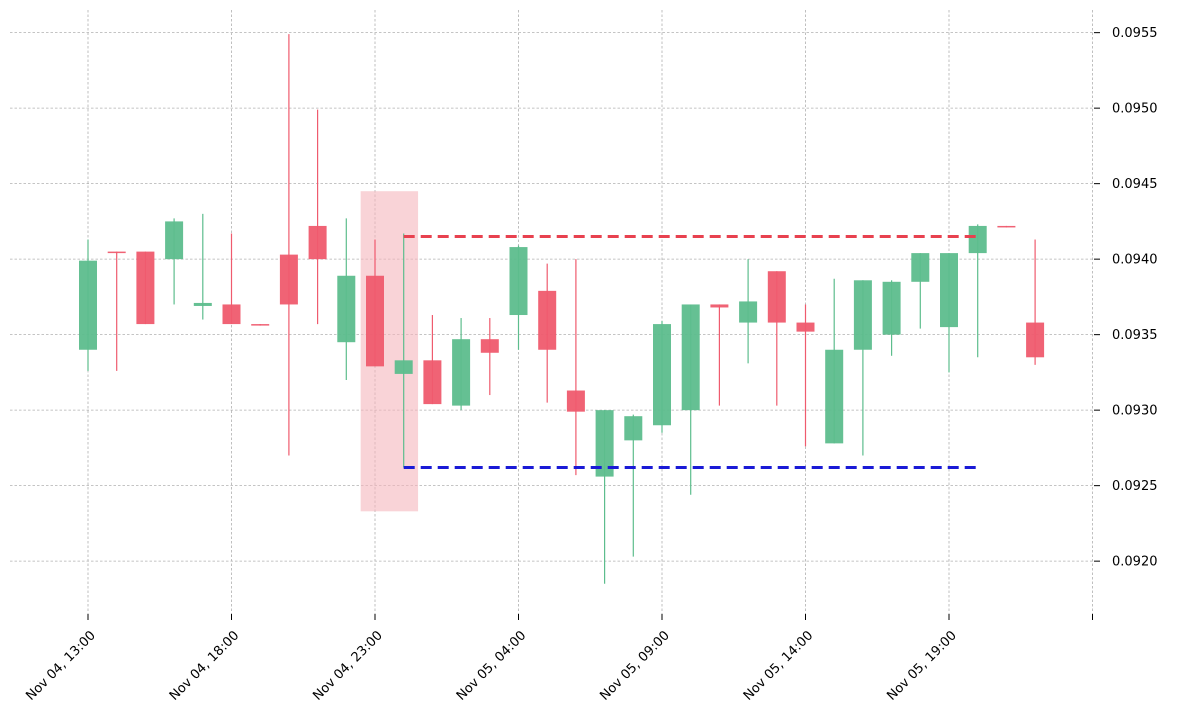  What do you see at coordinates (1135, 335) in the screenshot?
I see `y-tick-label: 0.0935` at bounding box center [1135, 335].